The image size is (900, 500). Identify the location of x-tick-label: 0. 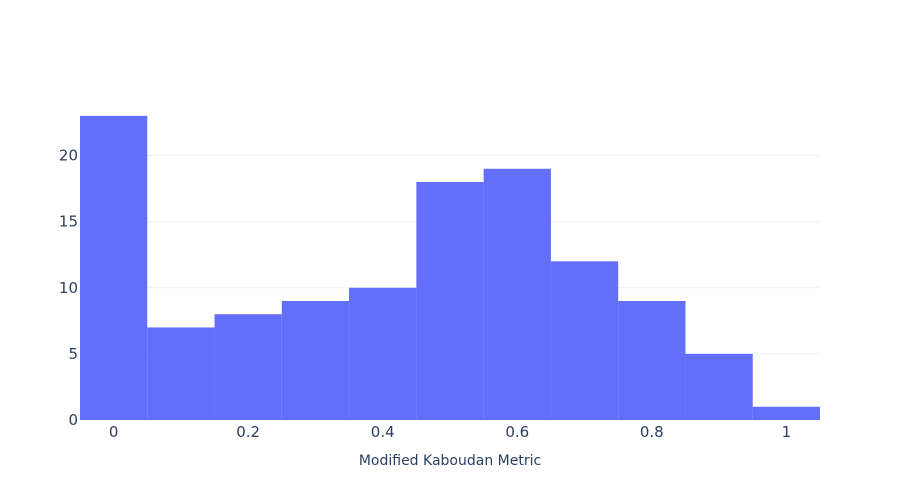
(114, 432).